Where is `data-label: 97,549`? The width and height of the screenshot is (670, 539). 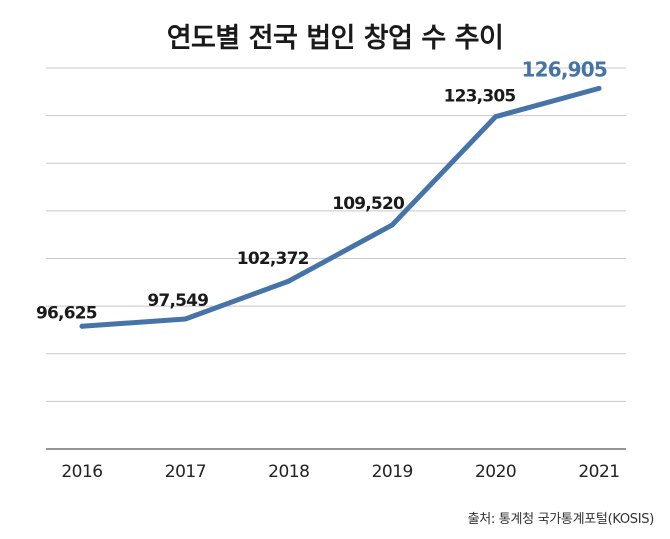
data-label: 97,549 is located at coordinates (177, 301).